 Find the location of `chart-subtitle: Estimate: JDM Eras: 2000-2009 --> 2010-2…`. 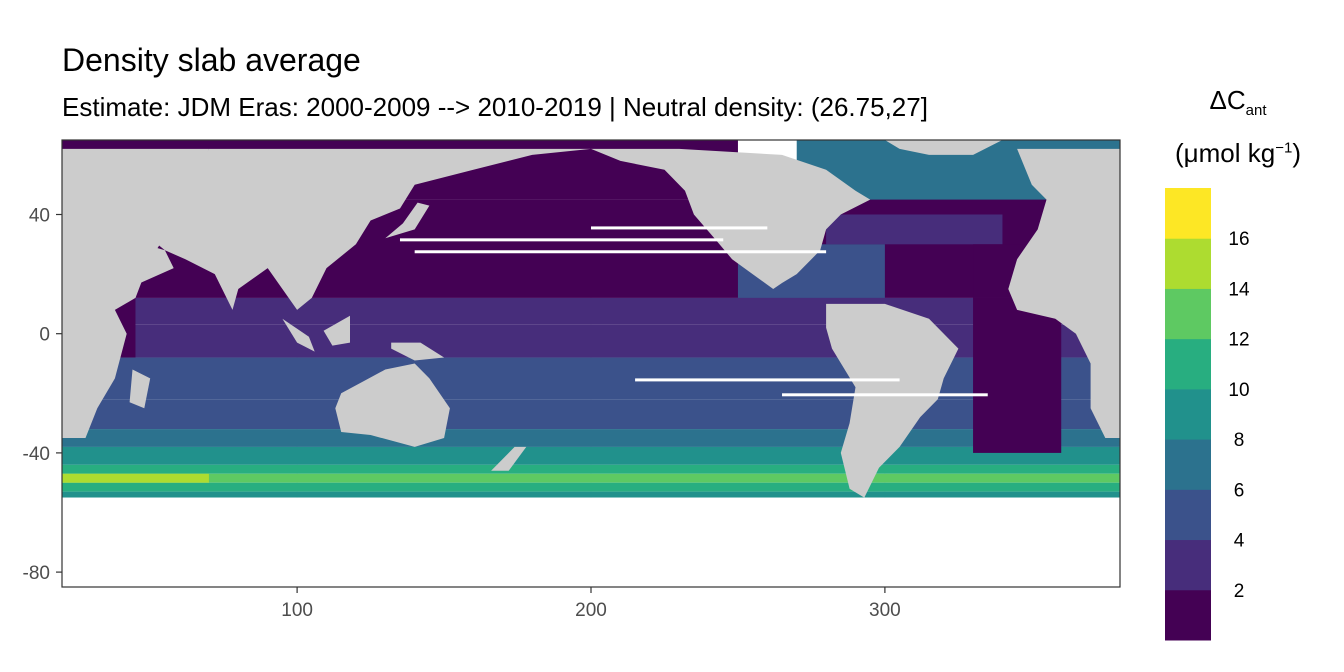

chart-subtitle: Estimate: JDM Eras: 2000-2009 --> 2010-2… is located at coordinates (495, 107).